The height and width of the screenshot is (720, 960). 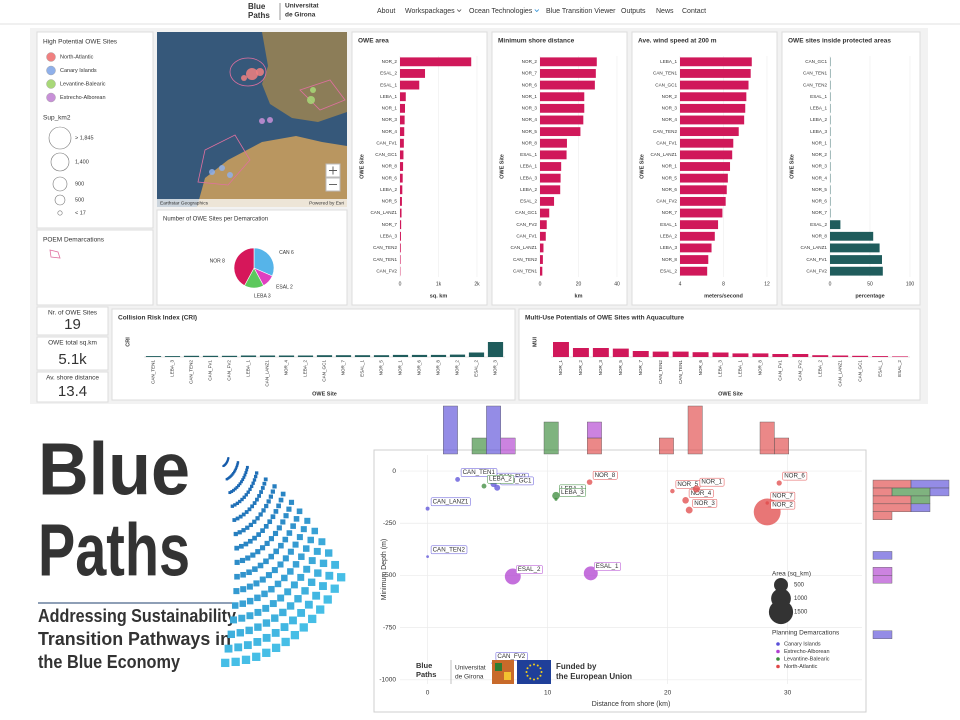 I want to click on panel, so click(x=313, y=354).